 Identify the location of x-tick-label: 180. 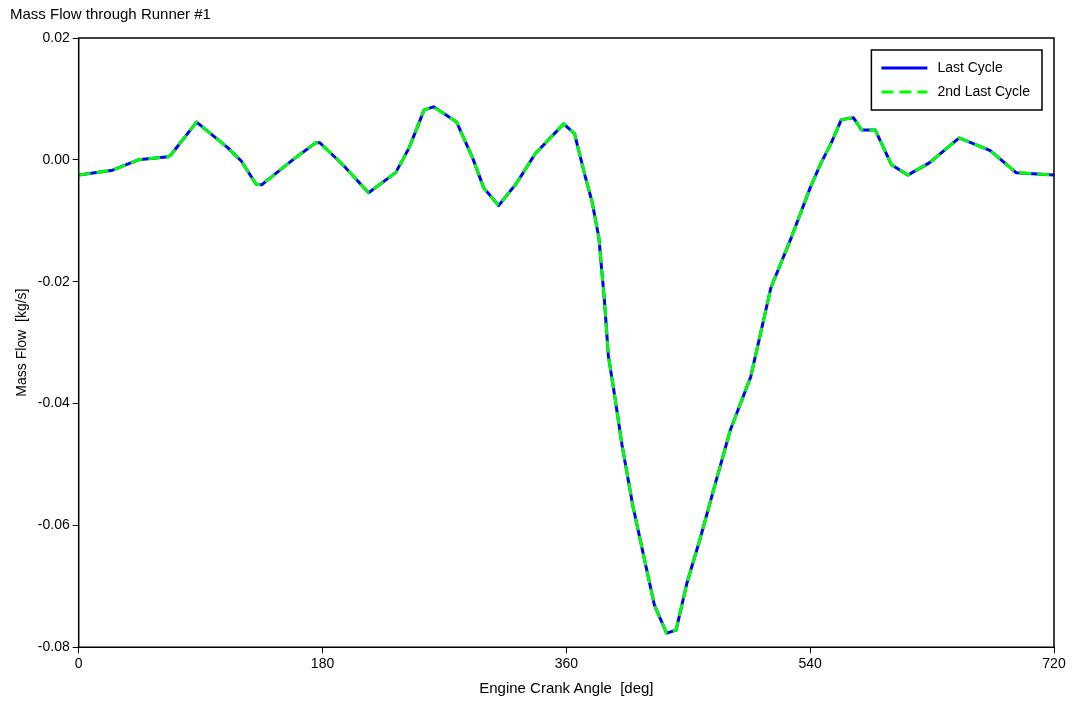
(322, 663).